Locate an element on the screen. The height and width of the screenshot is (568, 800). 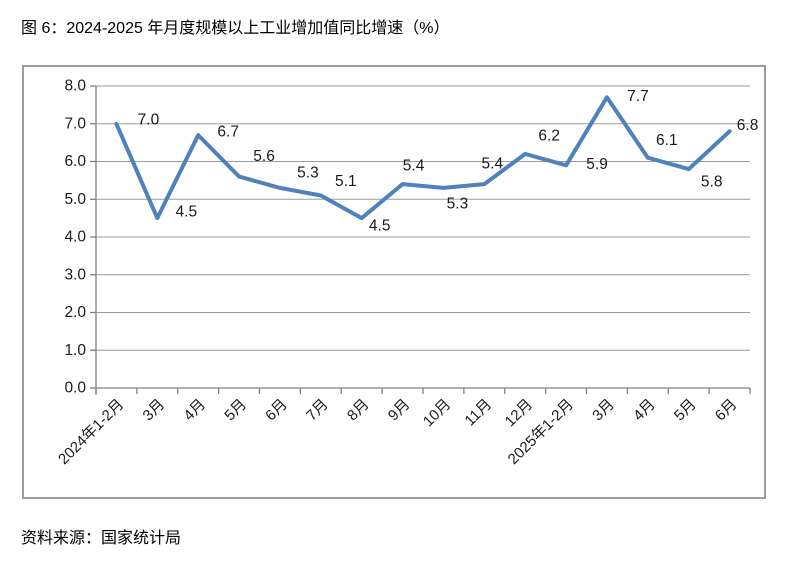
data-label: 5.1 is located at coordinates (346, 181).